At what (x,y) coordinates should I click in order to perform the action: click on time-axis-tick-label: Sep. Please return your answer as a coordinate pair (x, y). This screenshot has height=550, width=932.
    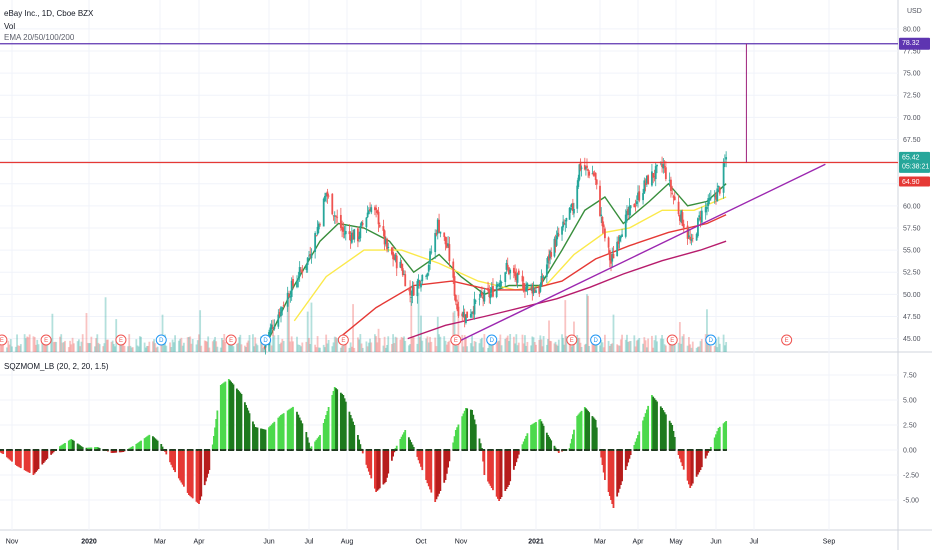
    Looking at the image, I should click on (829, 542).